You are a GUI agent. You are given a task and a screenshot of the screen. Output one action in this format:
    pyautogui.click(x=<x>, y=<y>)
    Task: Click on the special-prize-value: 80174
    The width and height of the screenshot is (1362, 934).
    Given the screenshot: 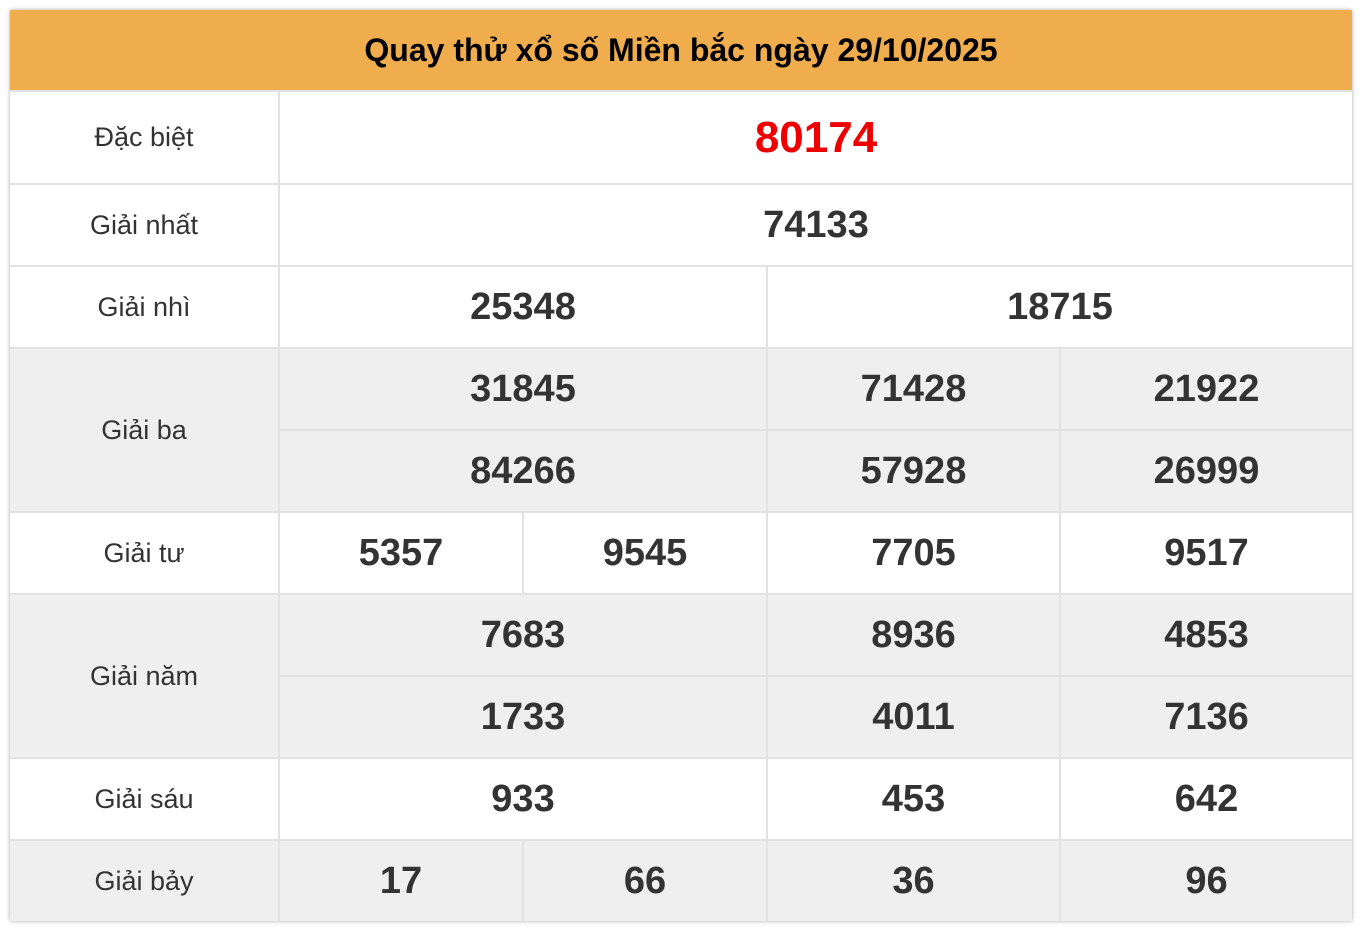 What is the action you would take?
    pyautogui.click(x=816, y=137)
    